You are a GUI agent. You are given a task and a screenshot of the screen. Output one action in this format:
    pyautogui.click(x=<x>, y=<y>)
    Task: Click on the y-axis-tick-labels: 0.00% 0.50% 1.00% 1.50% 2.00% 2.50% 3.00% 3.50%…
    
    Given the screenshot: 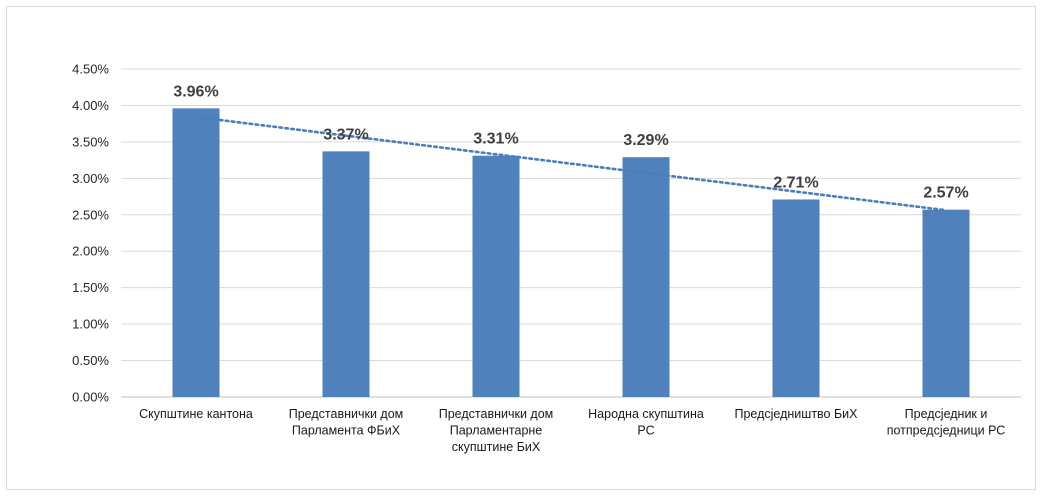 What is the action you would take?
    pyautogui.click(x=90, y=233)
    